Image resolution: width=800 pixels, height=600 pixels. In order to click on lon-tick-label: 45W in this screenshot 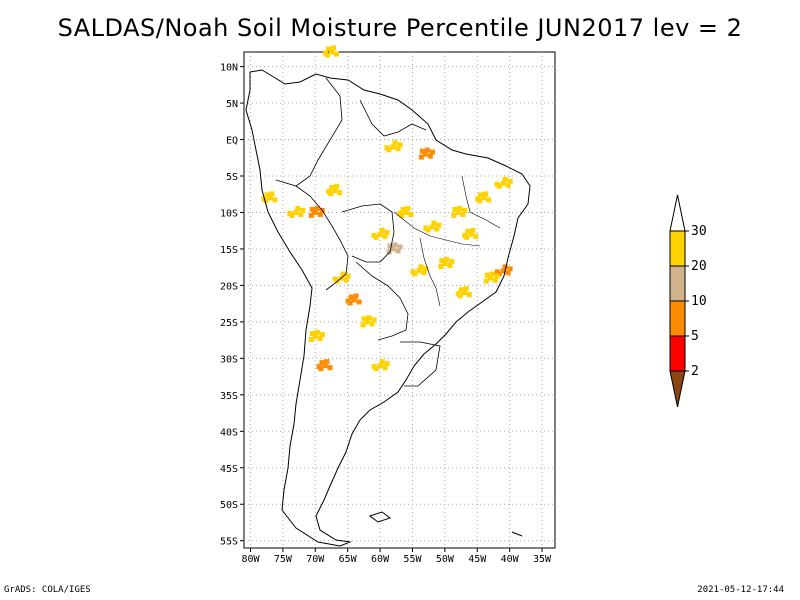, I will do `click(477, 559)`.